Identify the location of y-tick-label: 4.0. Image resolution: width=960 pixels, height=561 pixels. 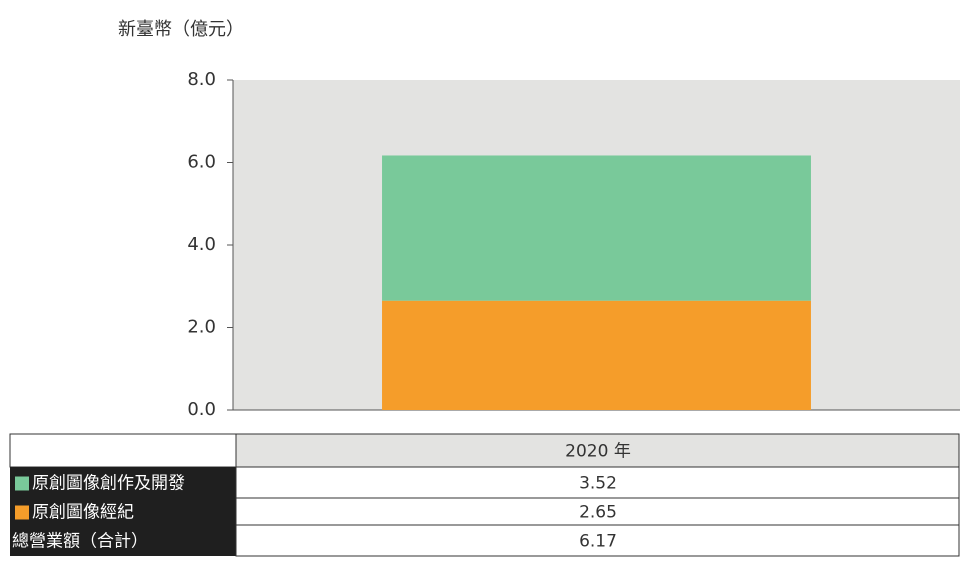
(201, 244).